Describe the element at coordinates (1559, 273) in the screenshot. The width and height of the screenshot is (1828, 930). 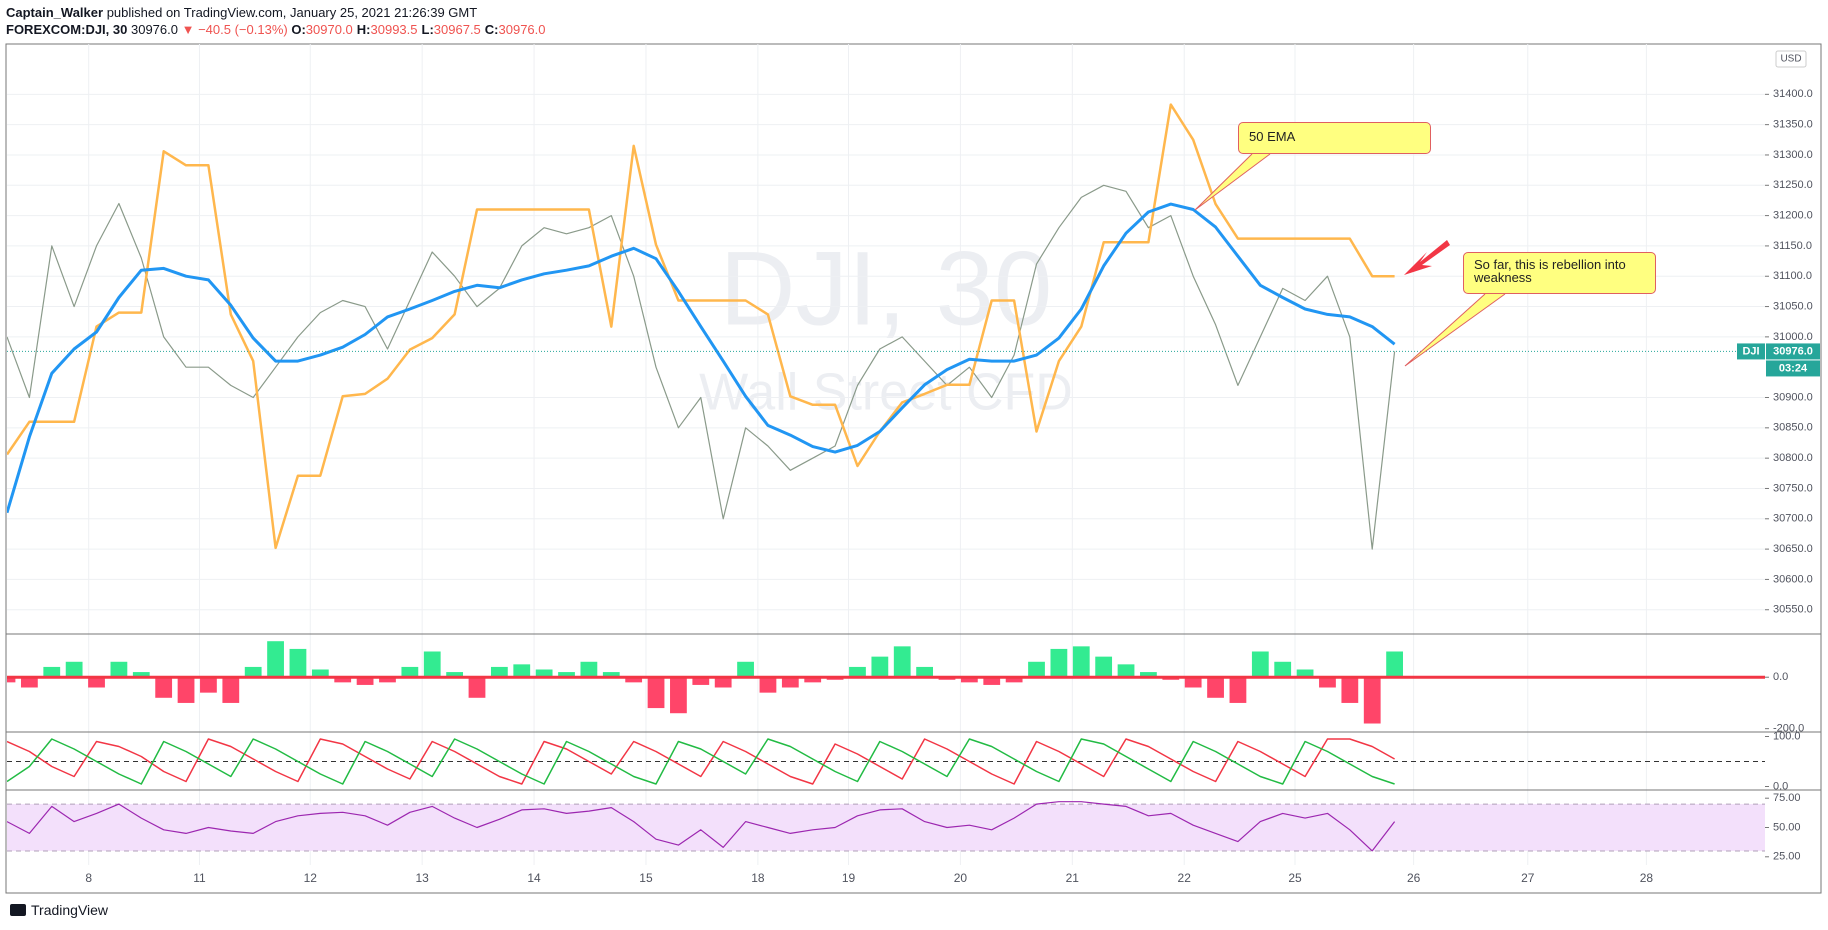
I see `annotation: So far, this is rebellion into weakness` at that location.